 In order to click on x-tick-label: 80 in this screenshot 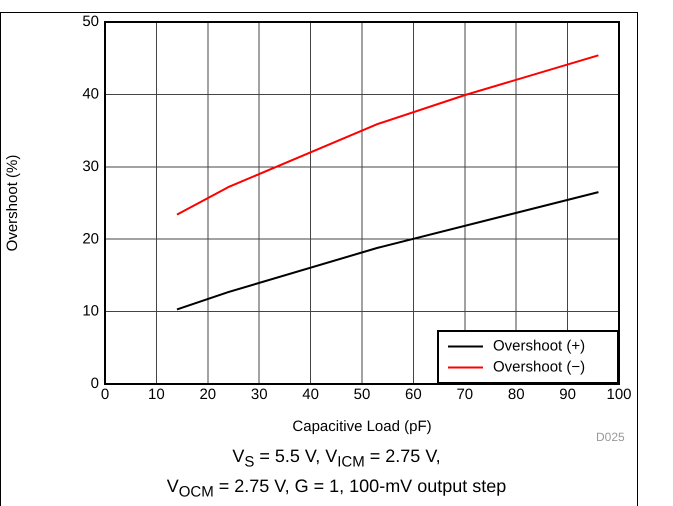, I will do `click(516, 395)`.